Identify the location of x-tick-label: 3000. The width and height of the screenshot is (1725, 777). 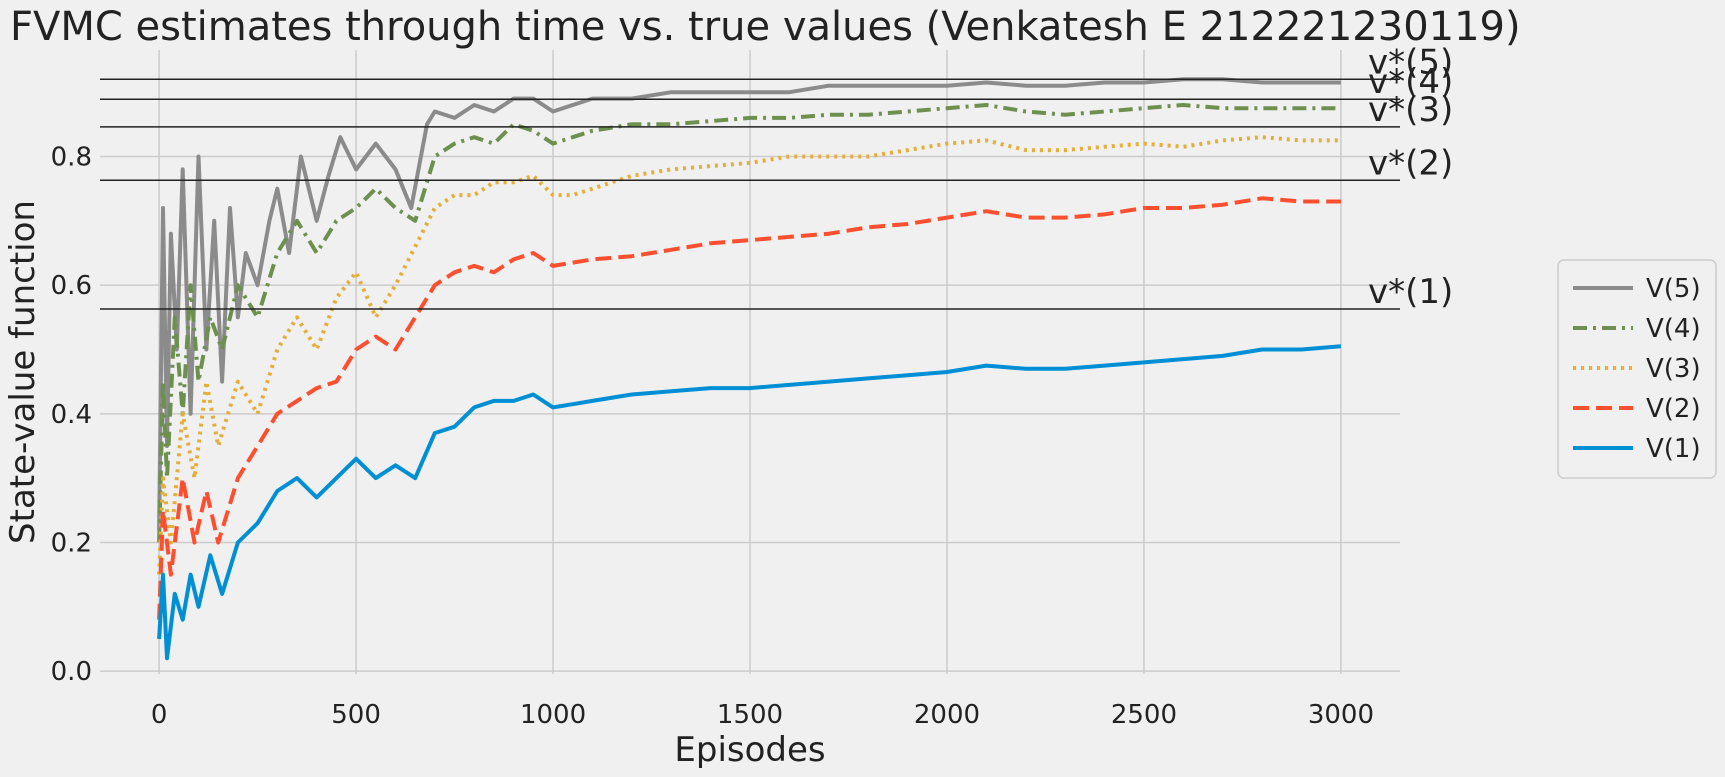
(1341, 715).